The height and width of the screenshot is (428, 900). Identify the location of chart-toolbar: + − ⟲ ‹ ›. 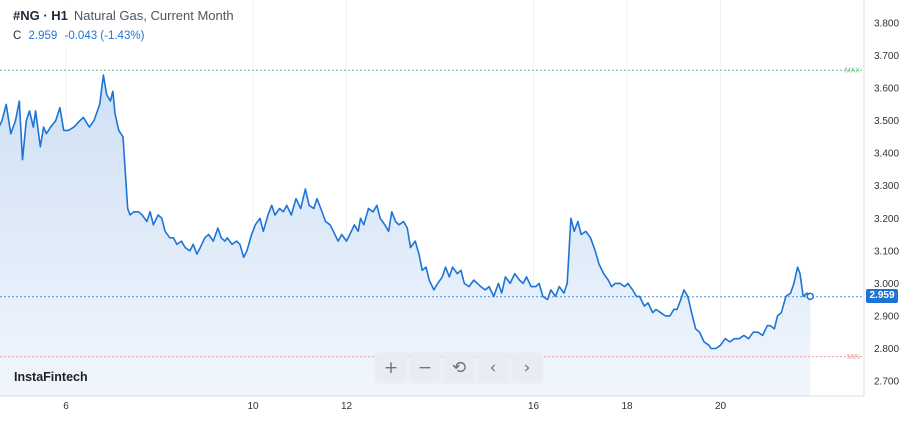
(459, 368).